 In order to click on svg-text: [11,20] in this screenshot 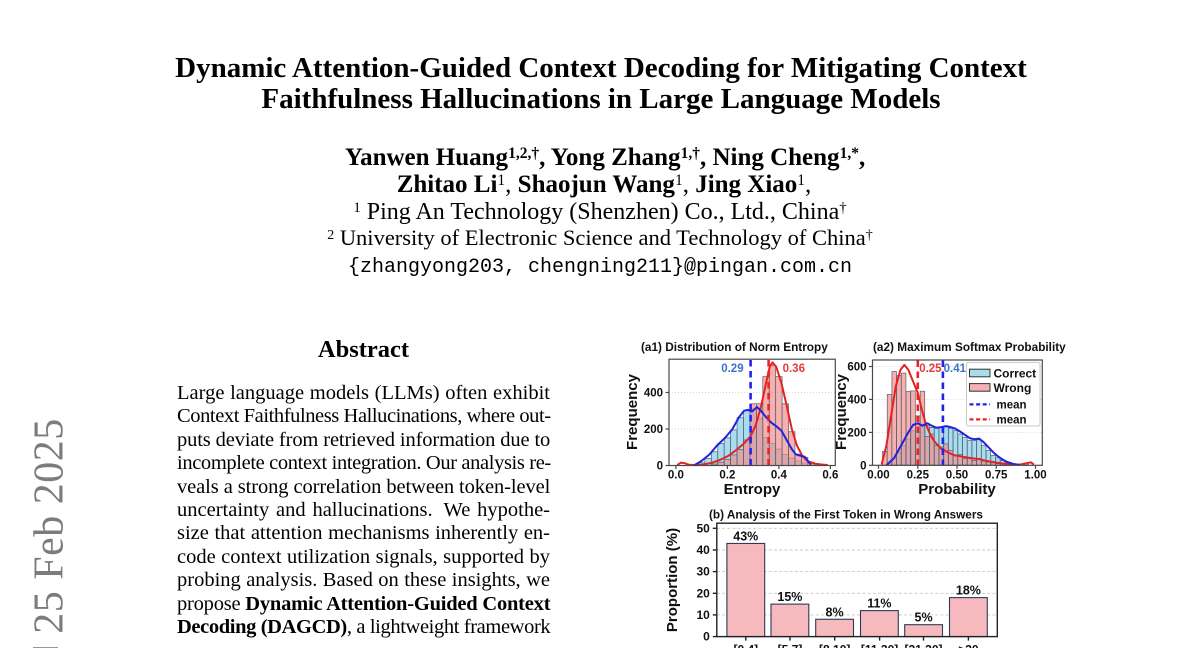, I will do `click(879, 645)`.